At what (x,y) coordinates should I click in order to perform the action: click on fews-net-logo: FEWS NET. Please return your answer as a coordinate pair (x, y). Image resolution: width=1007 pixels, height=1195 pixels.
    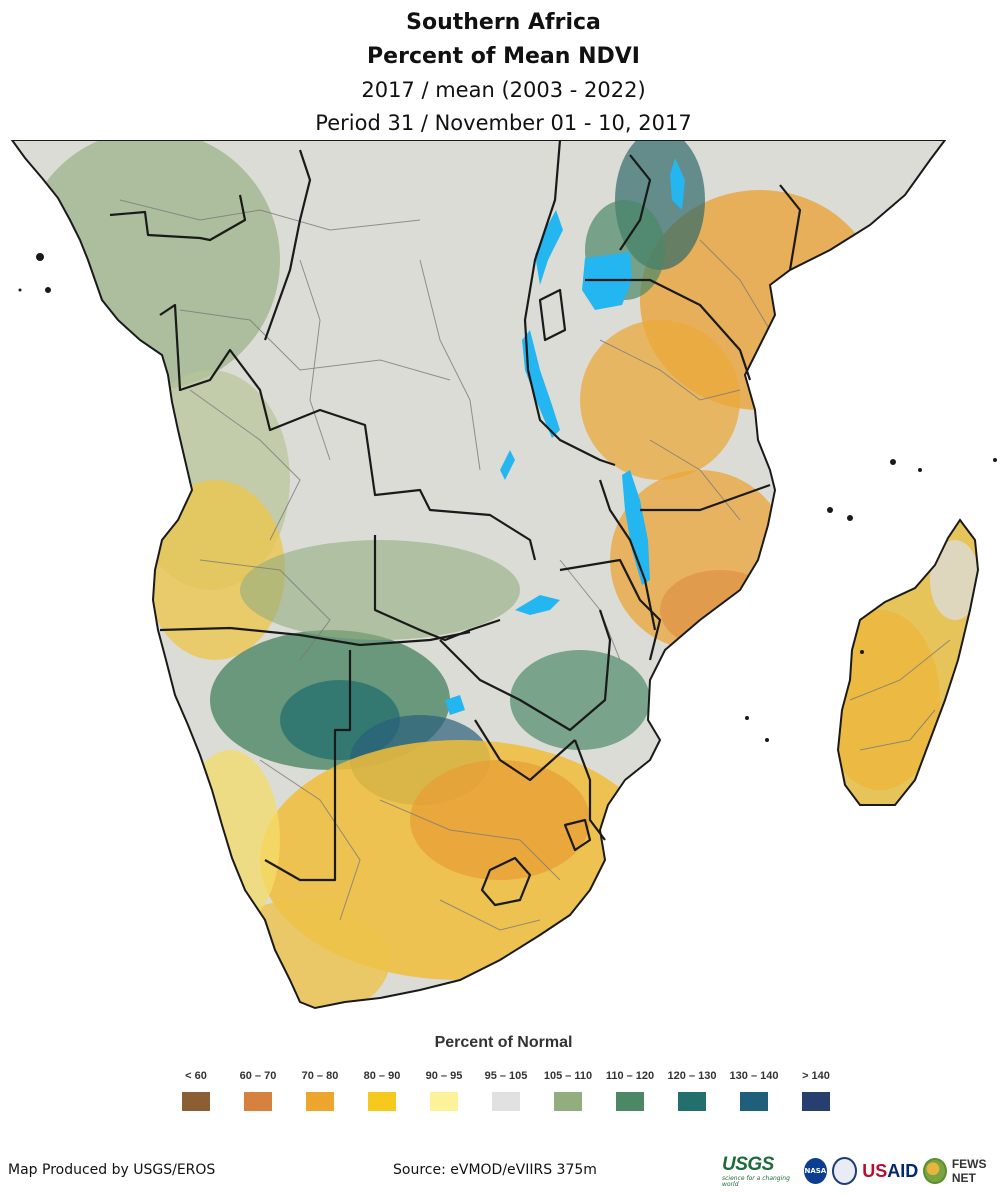
    Looking at the image, I should click on (969, 1171).